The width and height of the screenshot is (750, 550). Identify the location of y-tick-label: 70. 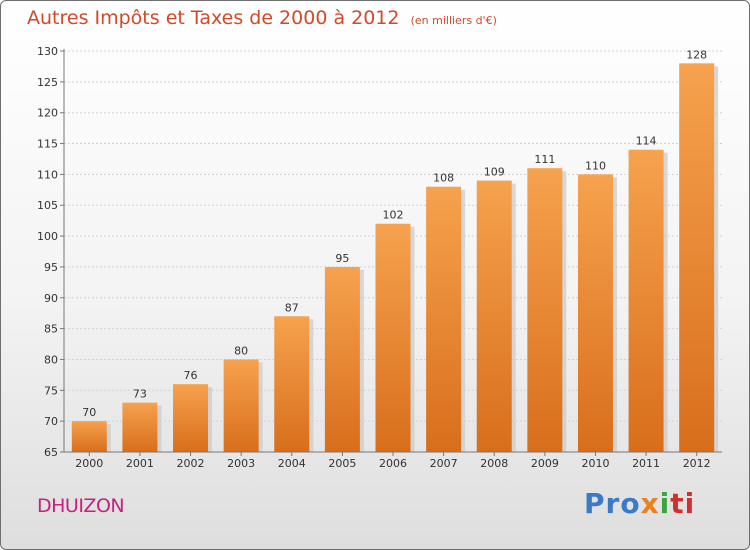
(51, 421).